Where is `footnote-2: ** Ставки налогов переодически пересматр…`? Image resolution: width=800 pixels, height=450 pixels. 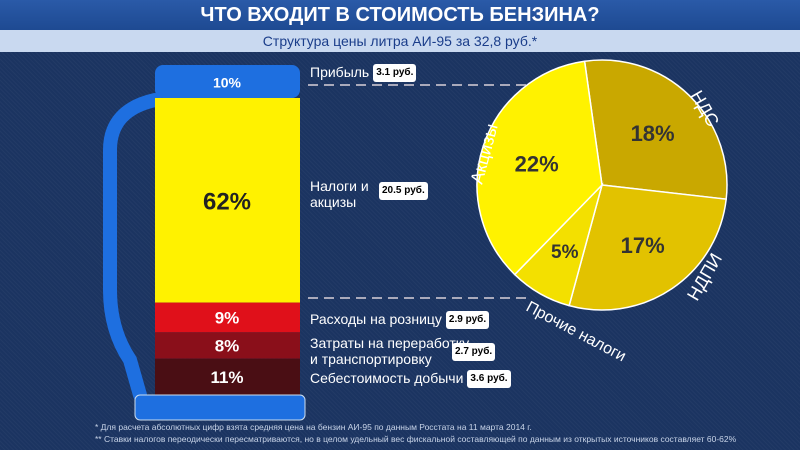
footnote-2: ** Ставки налогов переодически пересматр… is located at coordinates (416, 439).